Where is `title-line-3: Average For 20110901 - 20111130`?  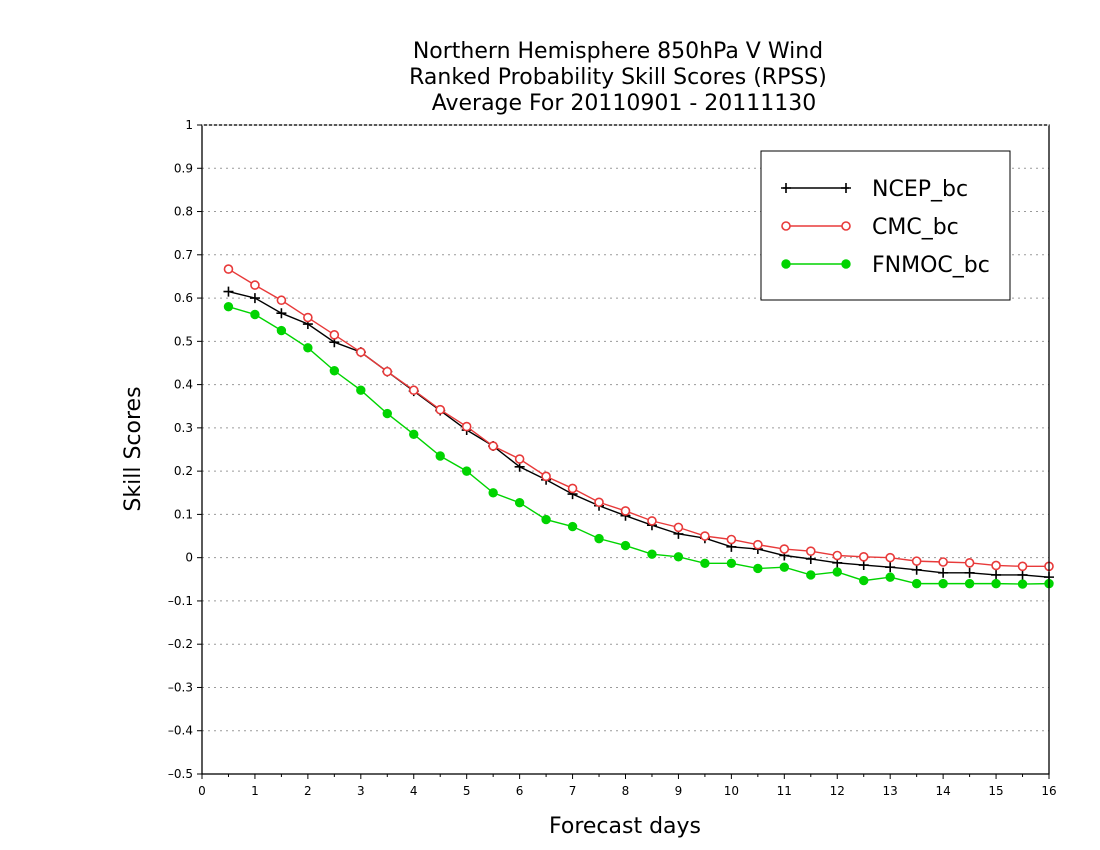
title-line-3: Average For 20110901 - 20111130 is located at coordinates (624, 103).